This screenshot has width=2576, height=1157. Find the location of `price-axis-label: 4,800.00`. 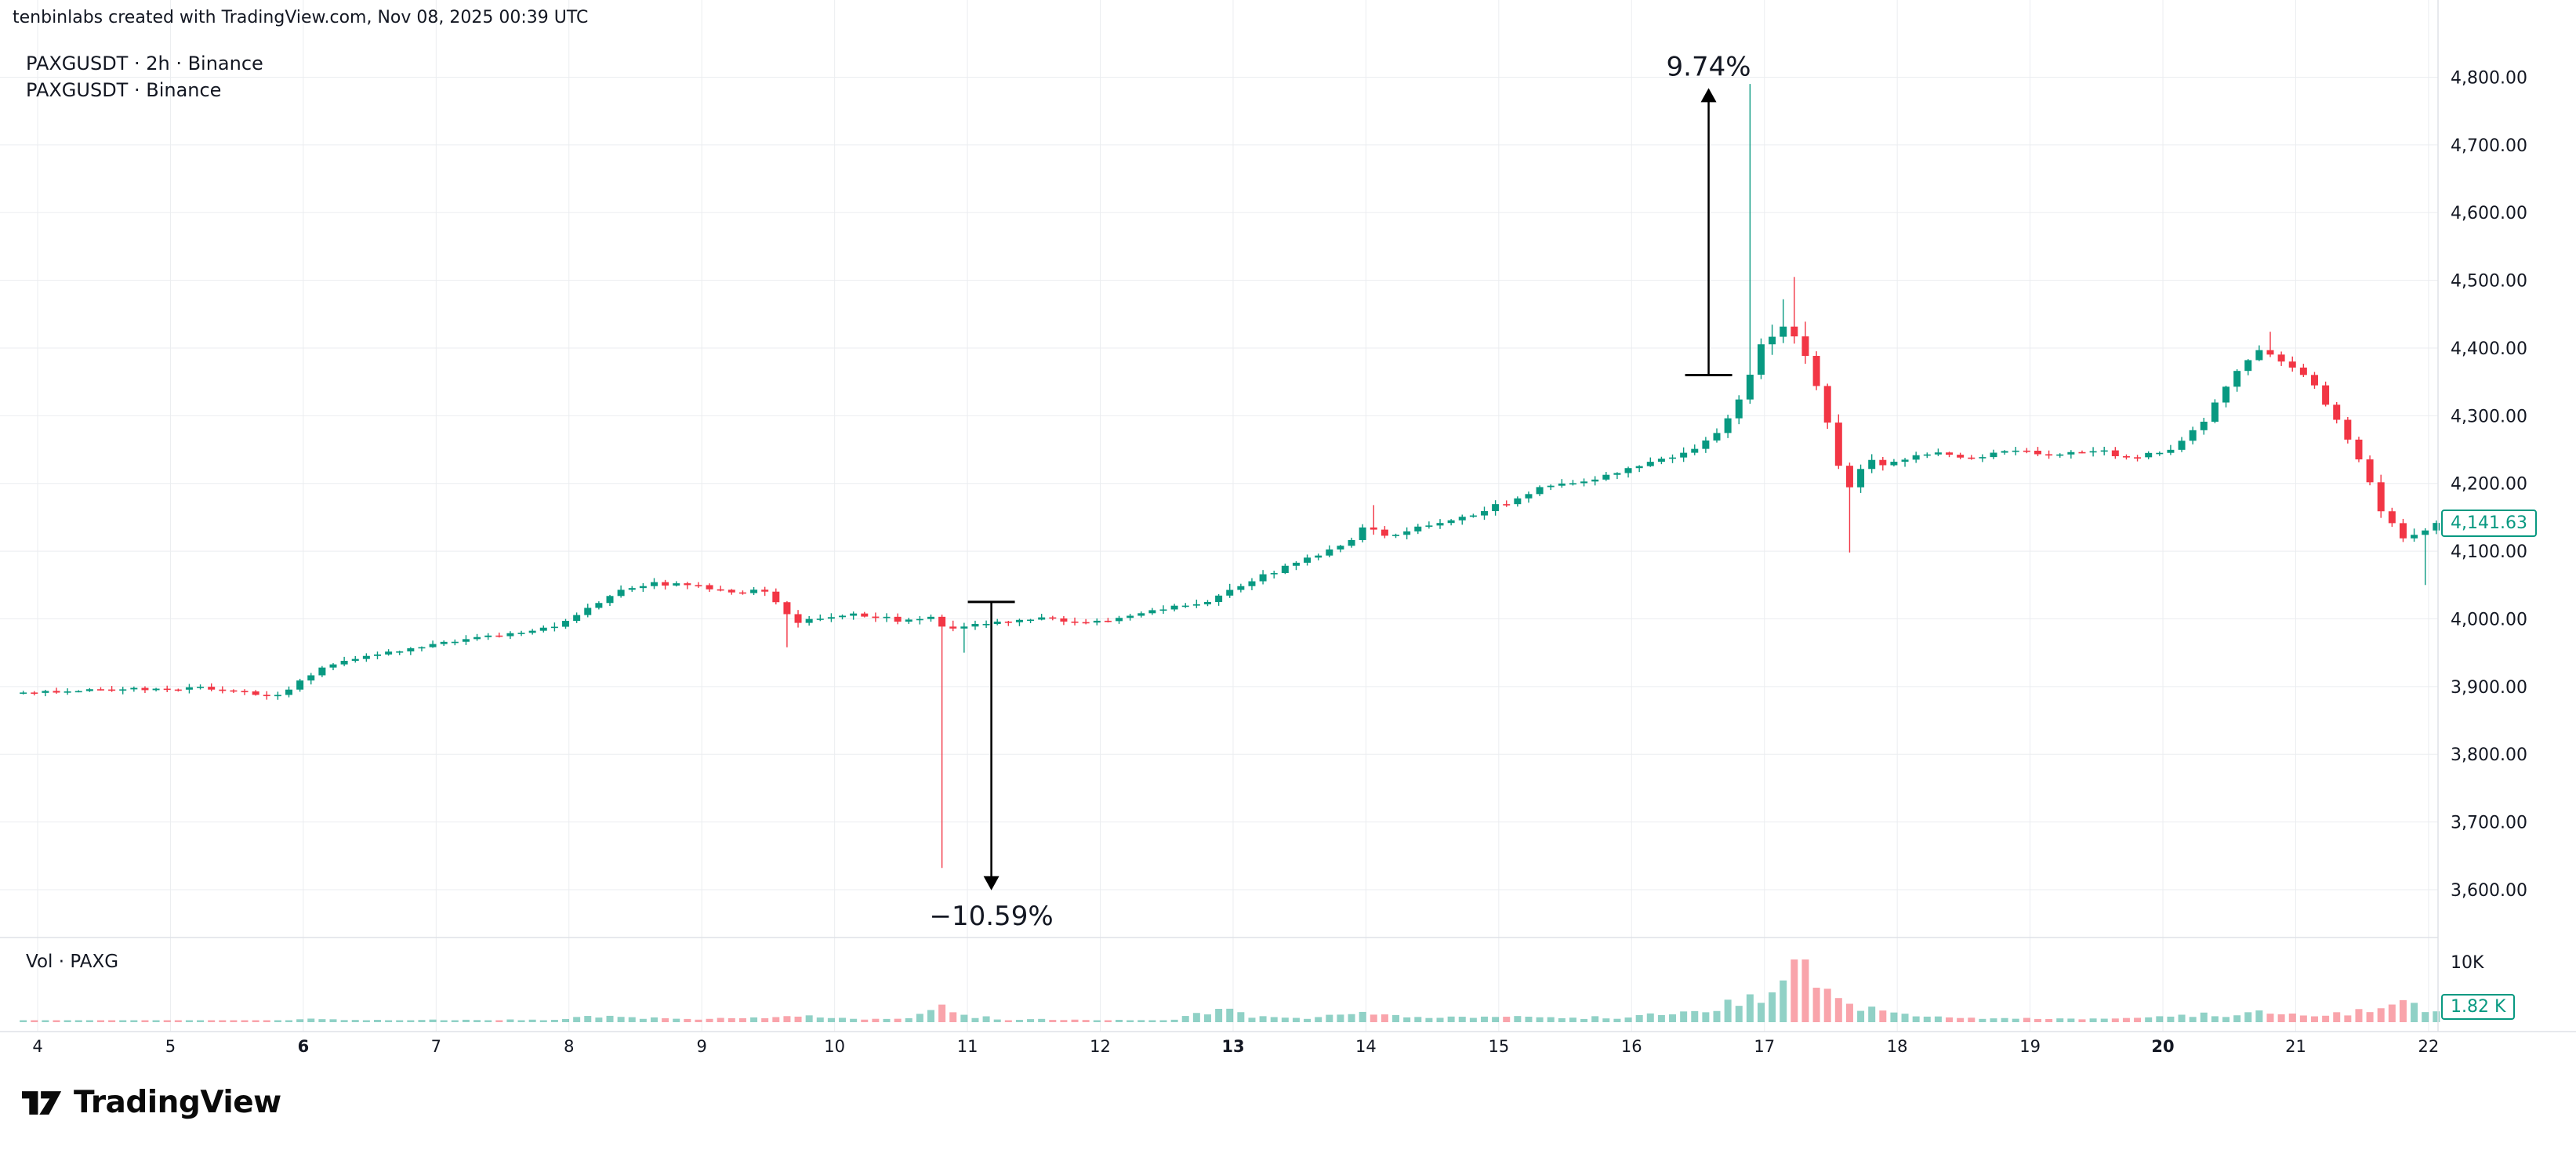

price-axis-label: 4,800.00 is located at coordinates (2489, 79).